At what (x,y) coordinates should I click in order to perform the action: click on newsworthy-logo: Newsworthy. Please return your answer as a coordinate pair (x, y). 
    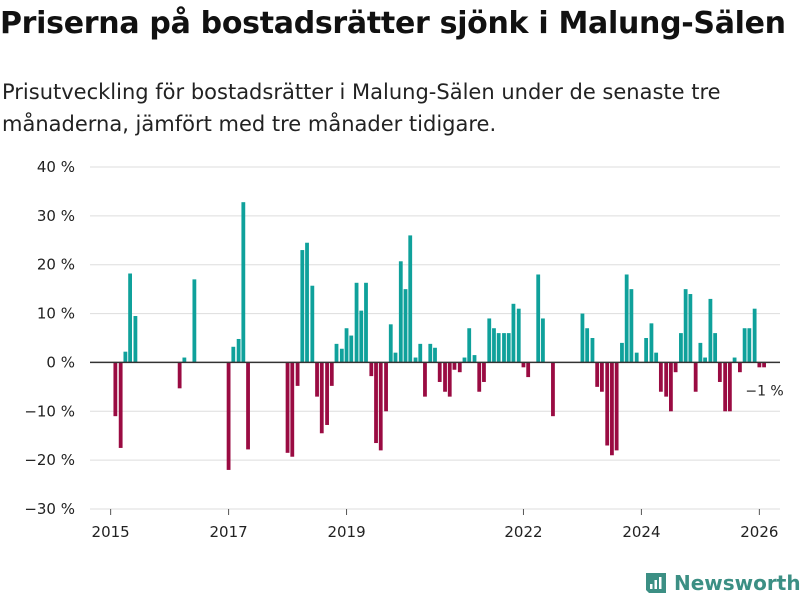
    Looking at the image, I should click on (722, 583).